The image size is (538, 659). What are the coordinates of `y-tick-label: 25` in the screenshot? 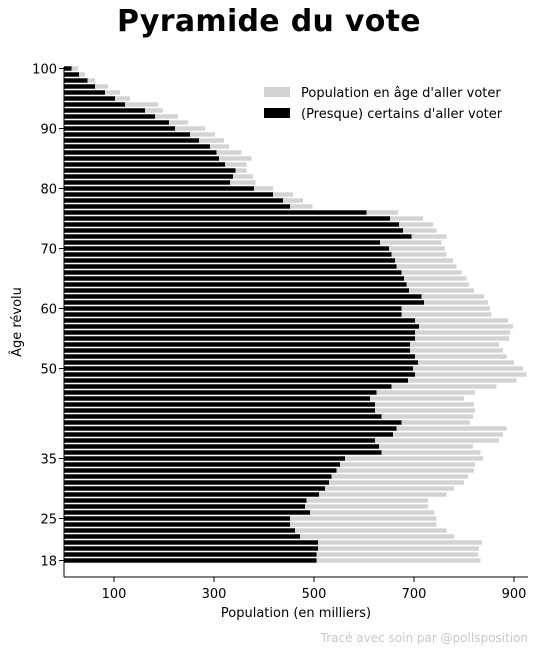 It's located at (48, 520).